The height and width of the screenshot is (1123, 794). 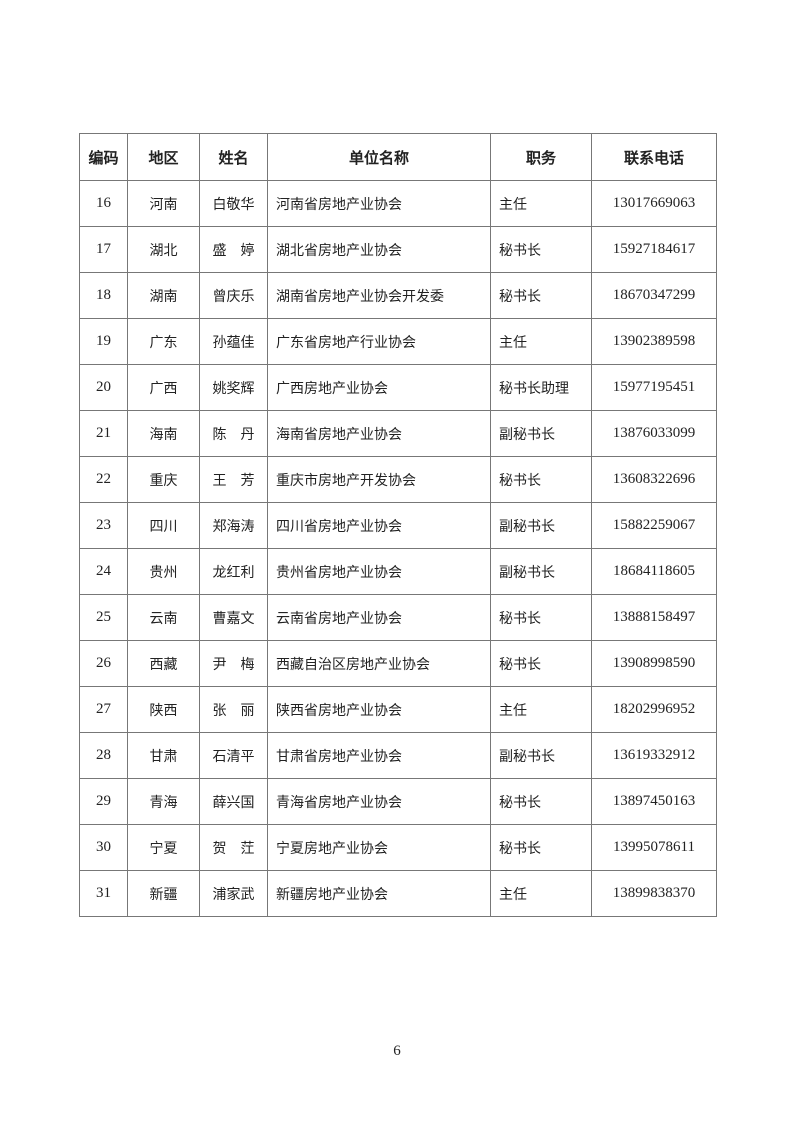 I want to click on cell-region: 青海, so click(x=163, y=801).